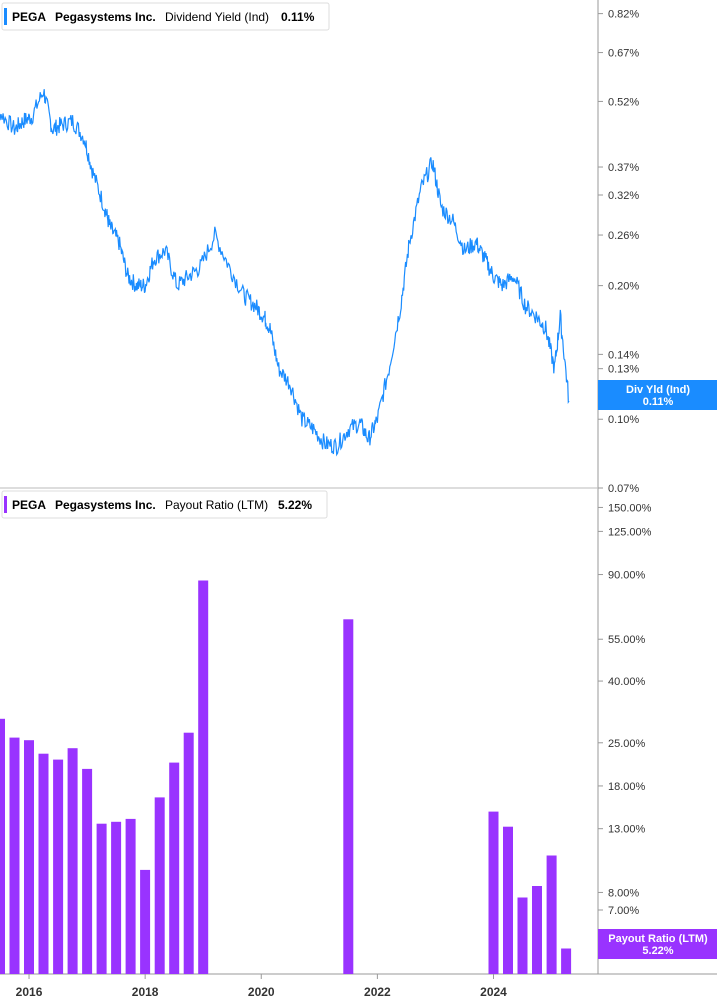 This screenshot has height=1005, width=717. I want to click on y-tick-label: 0.13%, so click(623, 370).